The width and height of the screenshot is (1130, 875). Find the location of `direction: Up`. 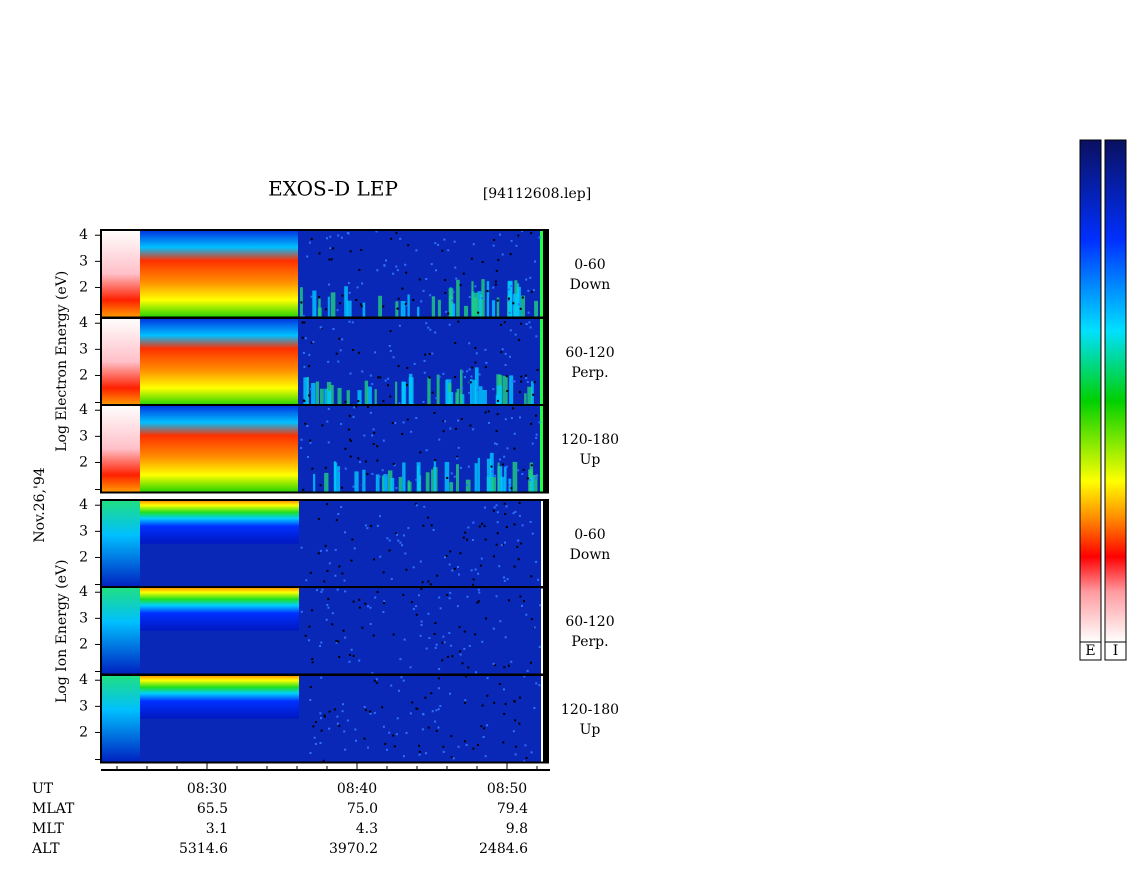

direction: Up is located at coordinates (590, 730).